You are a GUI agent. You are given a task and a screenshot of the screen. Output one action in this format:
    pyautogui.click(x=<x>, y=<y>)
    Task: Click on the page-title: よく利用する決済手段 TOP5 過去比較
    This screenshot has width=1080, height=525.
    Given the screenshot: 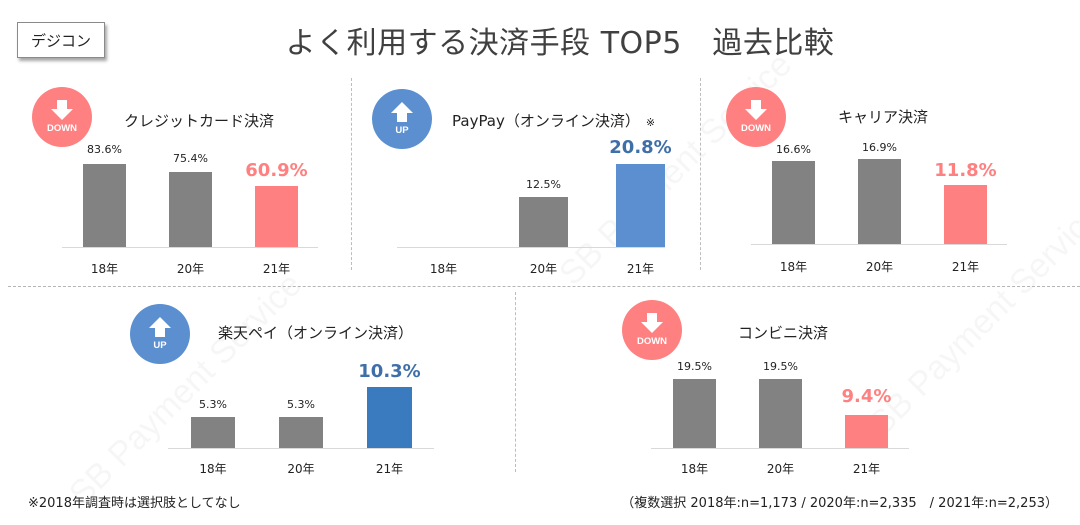 What is the action you would take?
    pyautogui.click(x=560, y=43)
    